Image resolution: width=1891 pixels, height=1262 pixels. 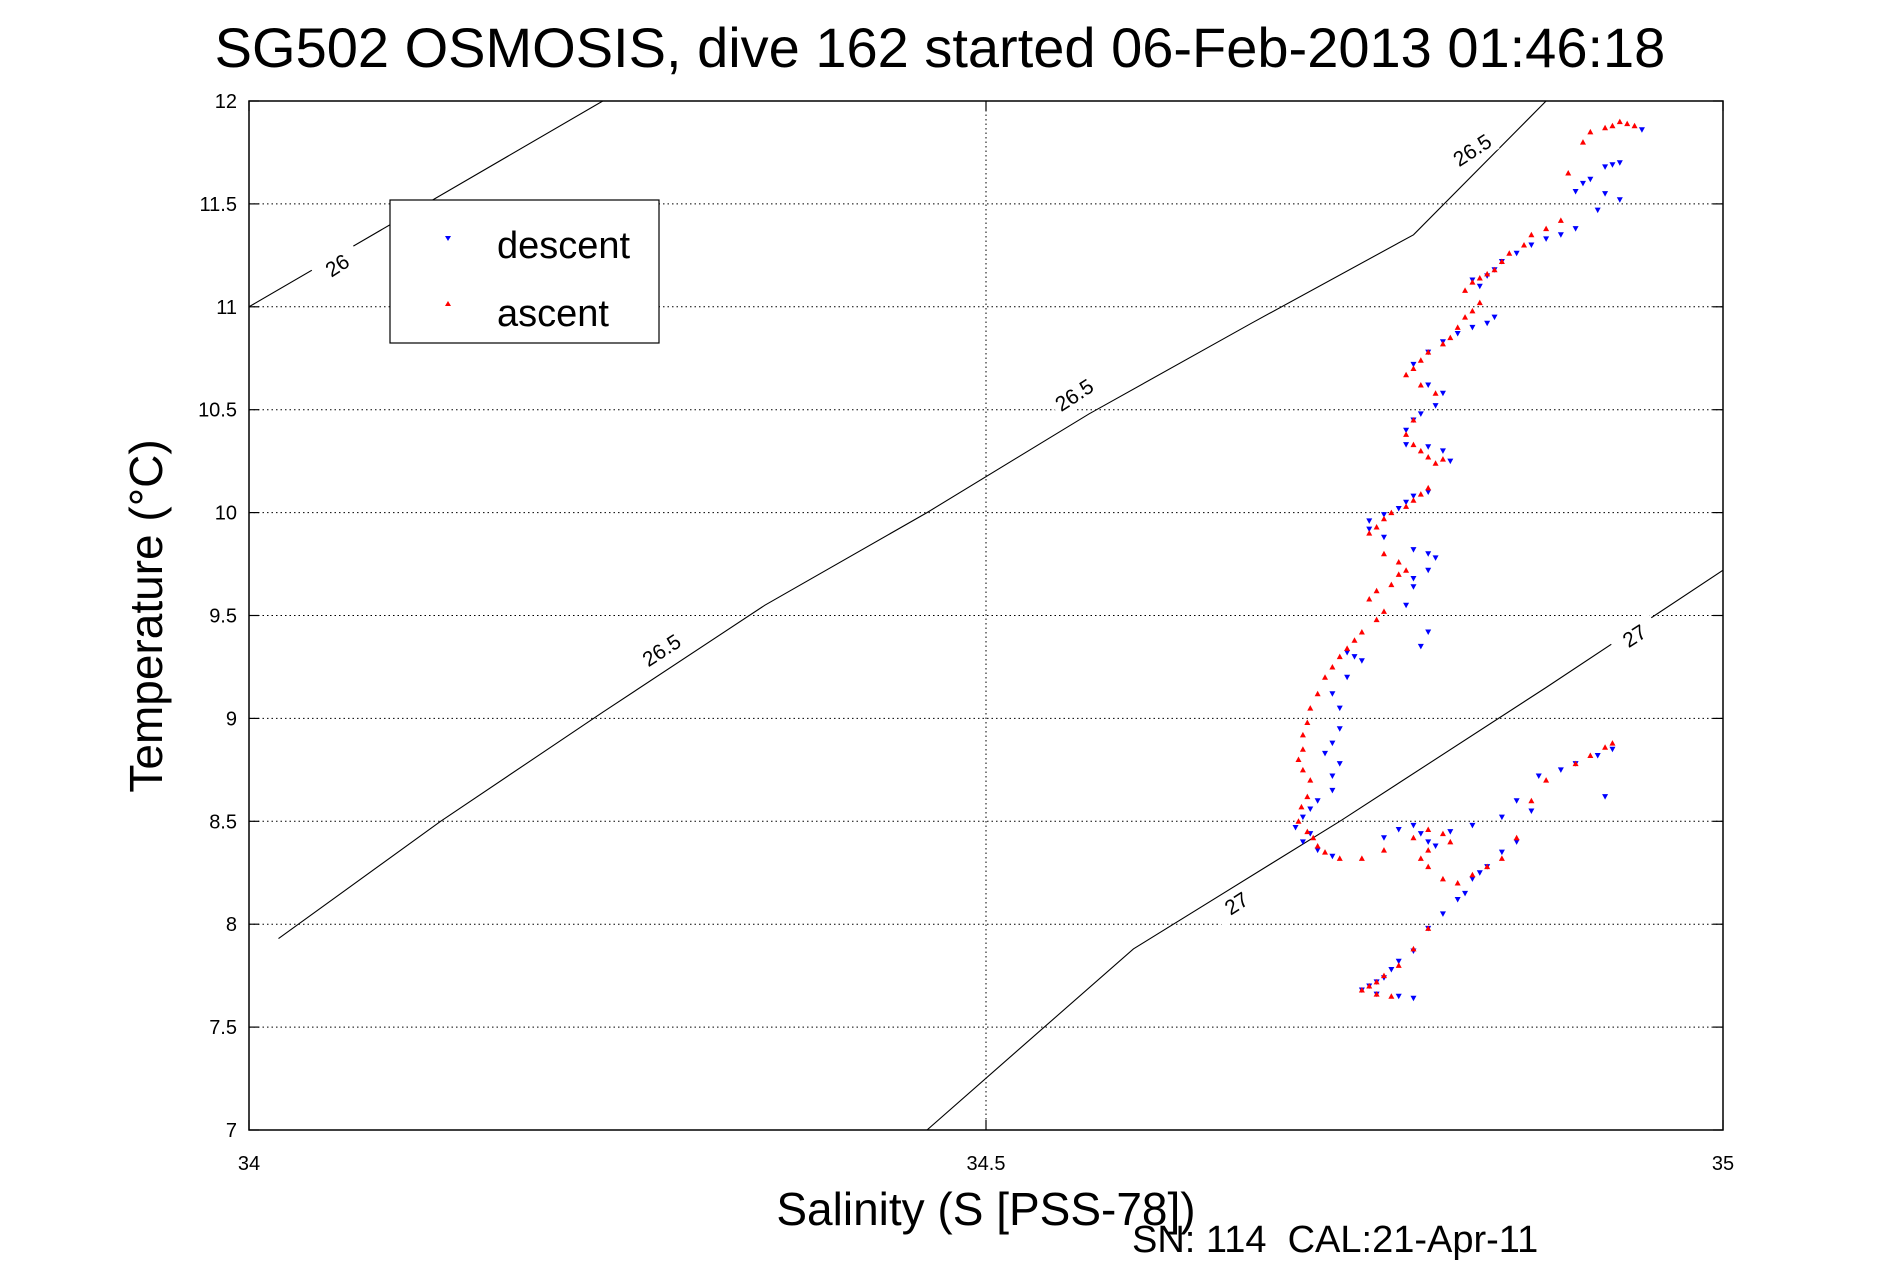 I want to click on y-tick-label: 7, so click(x=231, y=1131).